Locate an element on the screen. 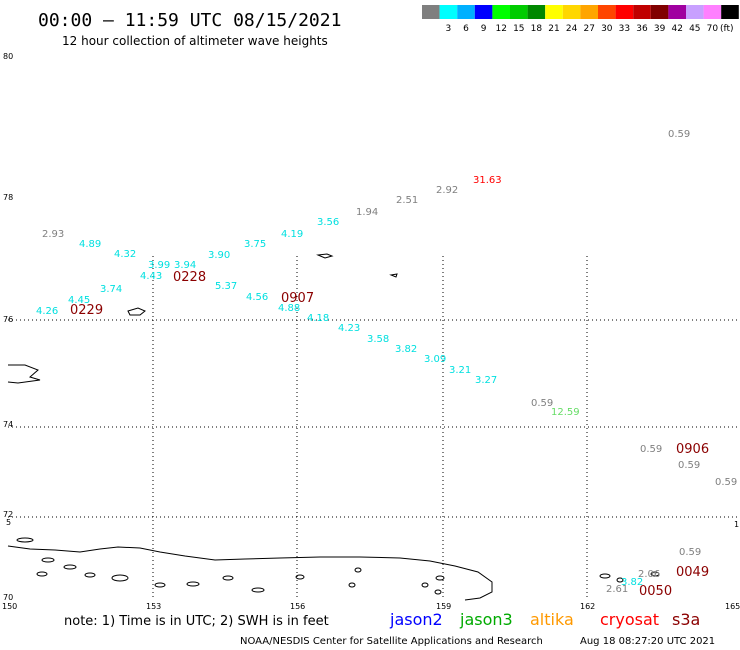  edge-label: 5 is located at coordinates (8, 522).